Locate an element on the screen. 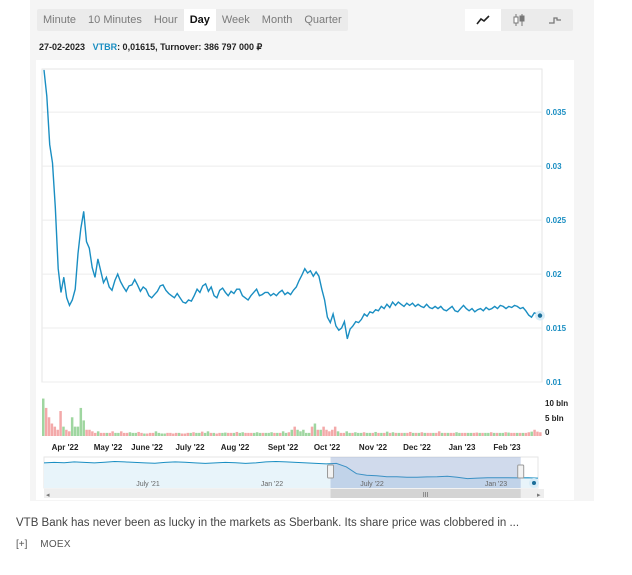 This screenshot has height=575, width=632. navigator-right-handle is located at coordinates (521, 471).